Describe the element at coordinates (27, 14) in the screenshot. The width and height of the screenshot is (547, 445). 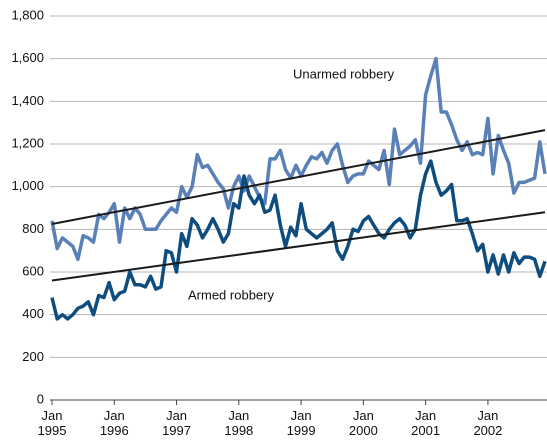
I see `y-tick-label: 1,800` at that location.